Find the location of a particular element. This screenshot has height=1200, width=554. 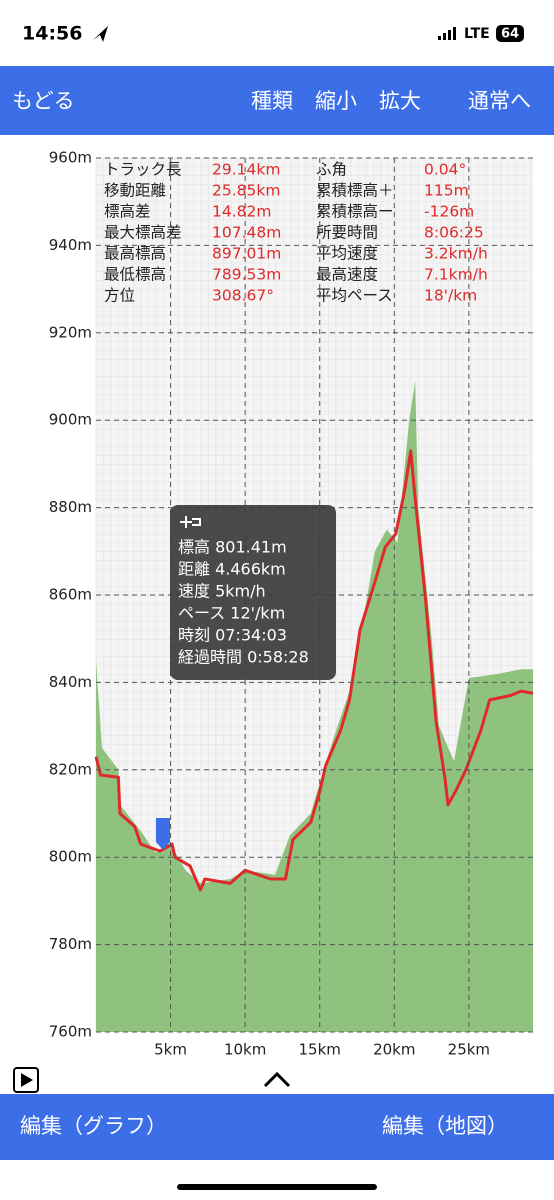

y-tick-label: 780m is located at coordinates (70, 944).